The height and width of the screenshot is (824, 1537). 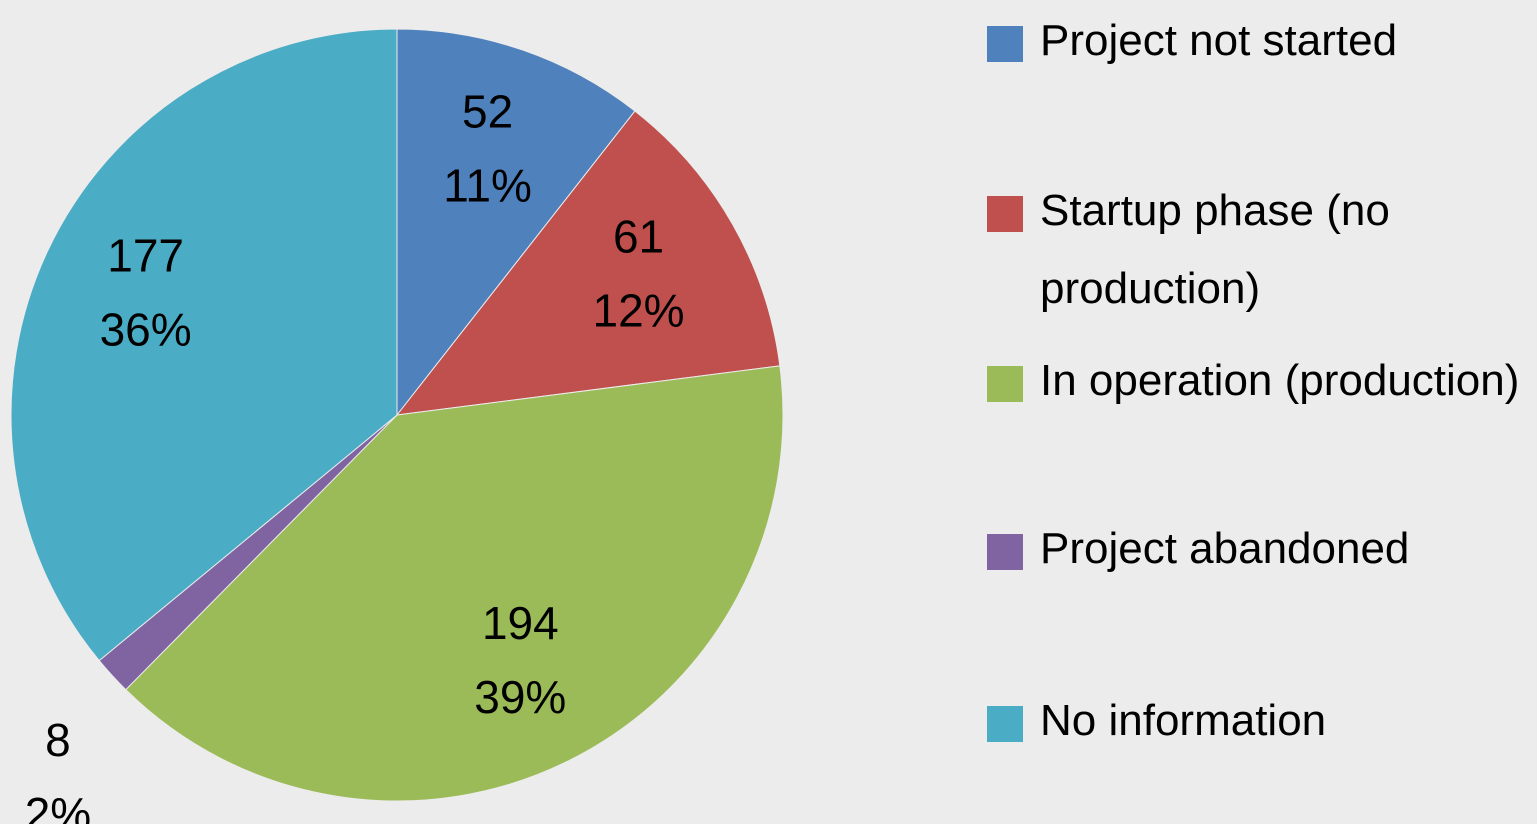 What do you see at coordinates (58, 806) in the screenshot?
I see `data-label-percent: 2%` at bounding box center [58, 806].